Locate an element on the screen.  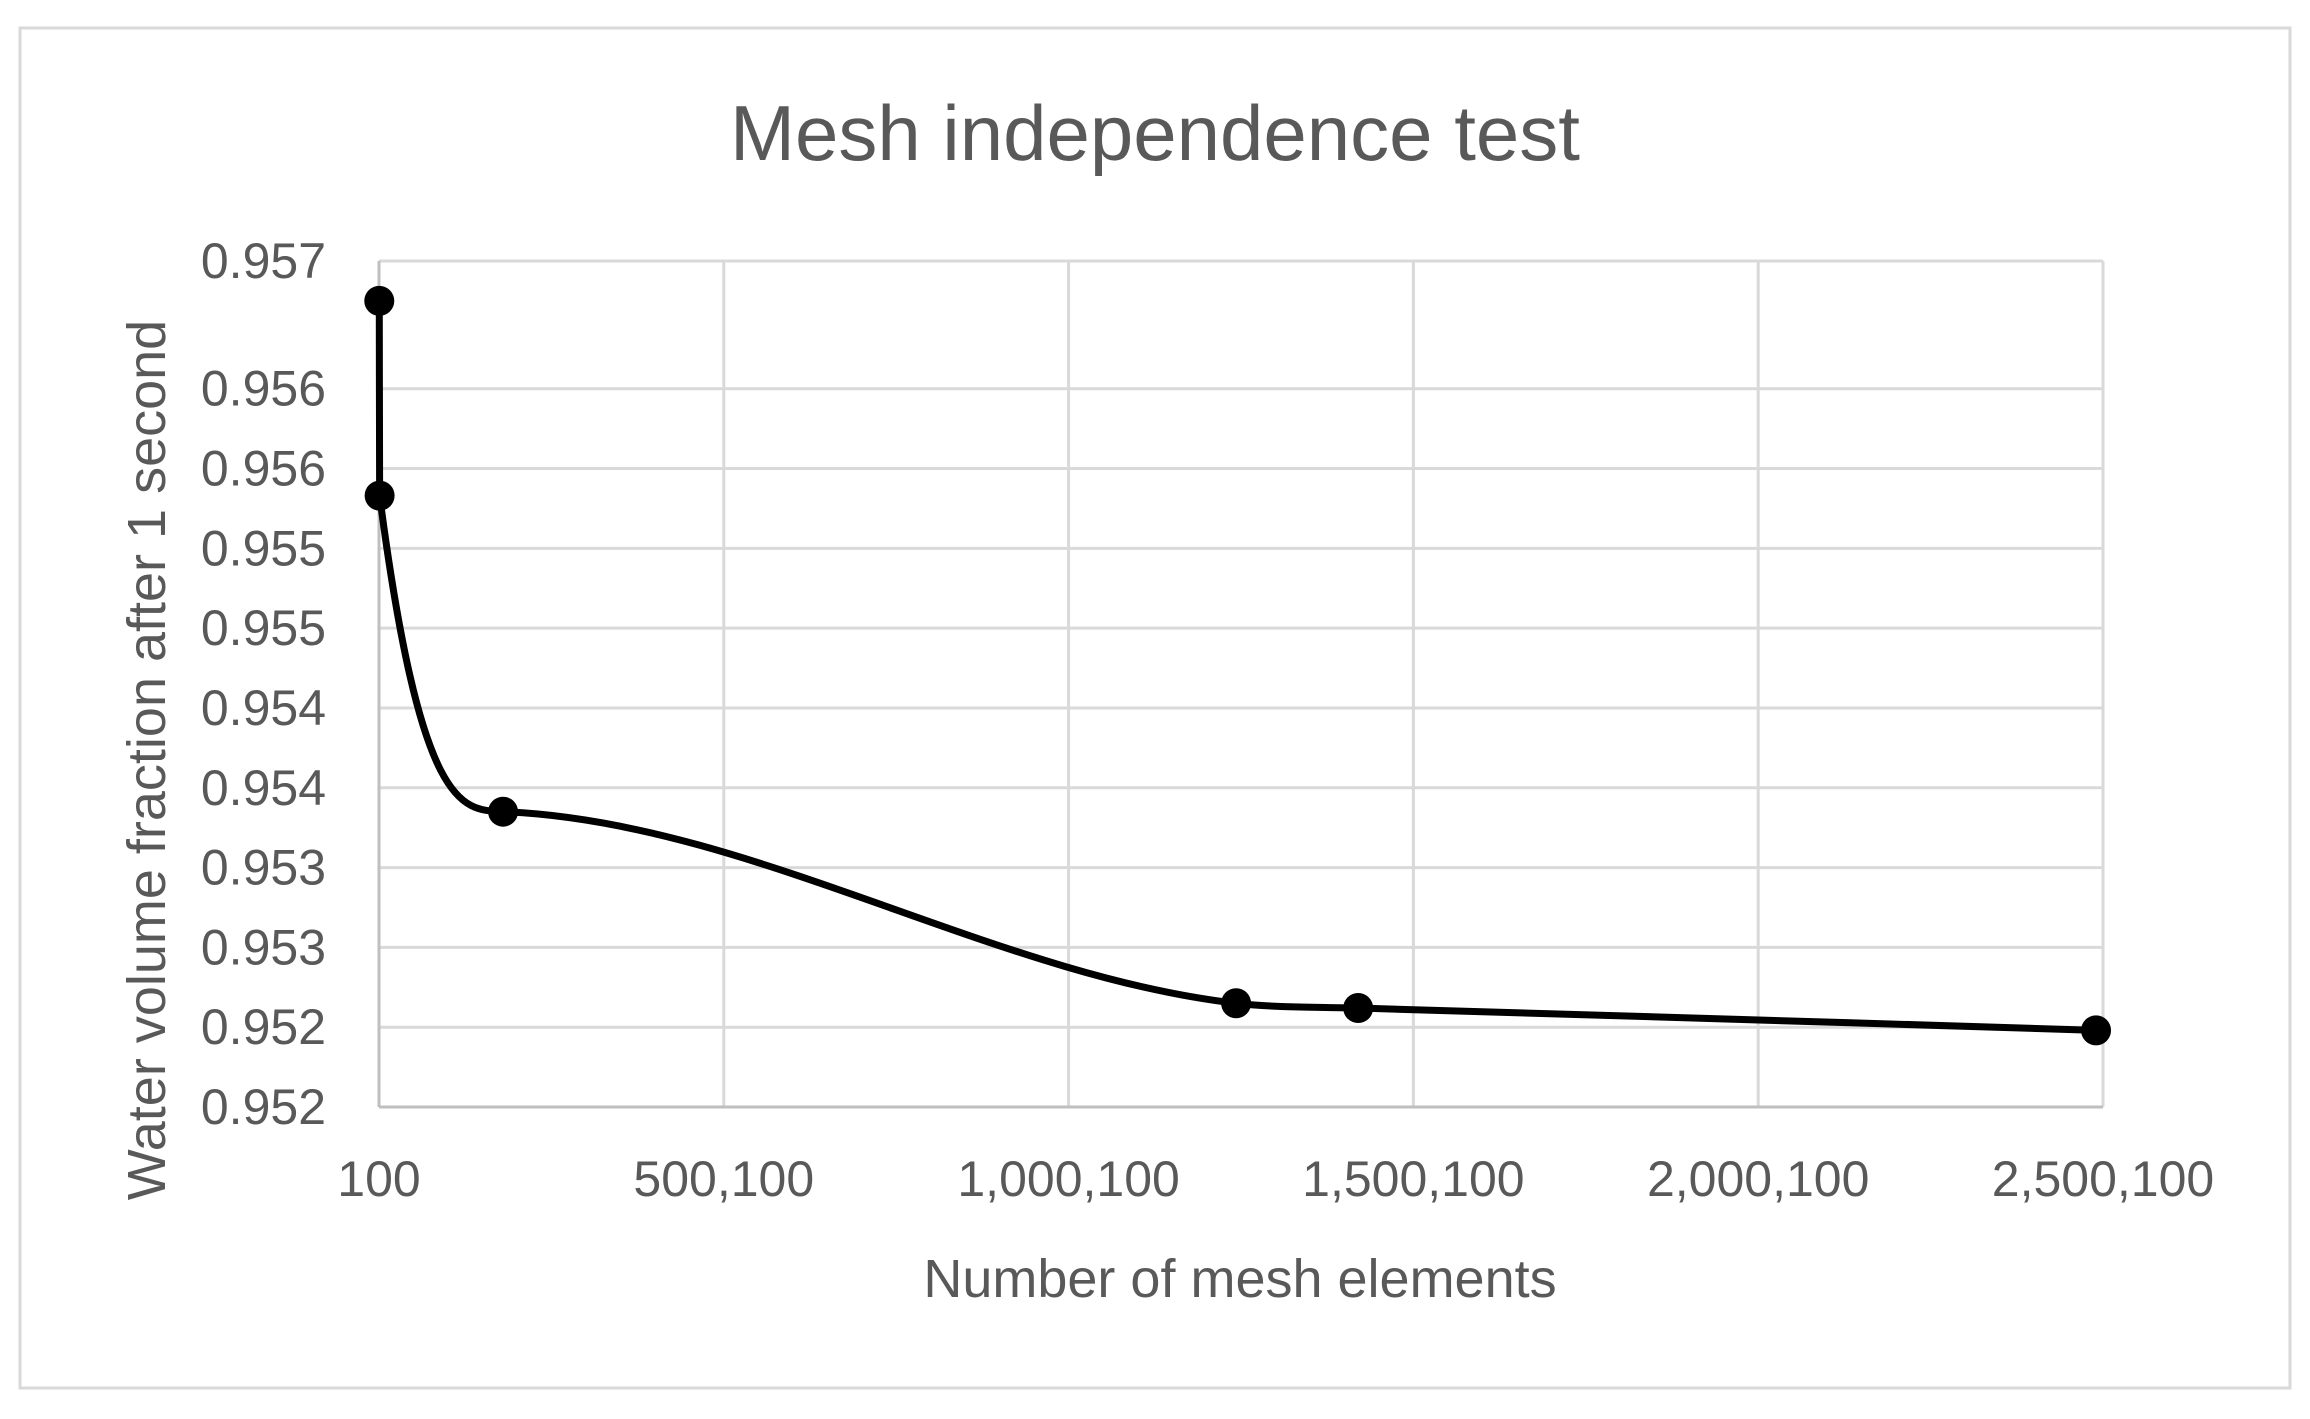
x-tick-label: 2,500,100 is located at coordinates (2103, 1179).